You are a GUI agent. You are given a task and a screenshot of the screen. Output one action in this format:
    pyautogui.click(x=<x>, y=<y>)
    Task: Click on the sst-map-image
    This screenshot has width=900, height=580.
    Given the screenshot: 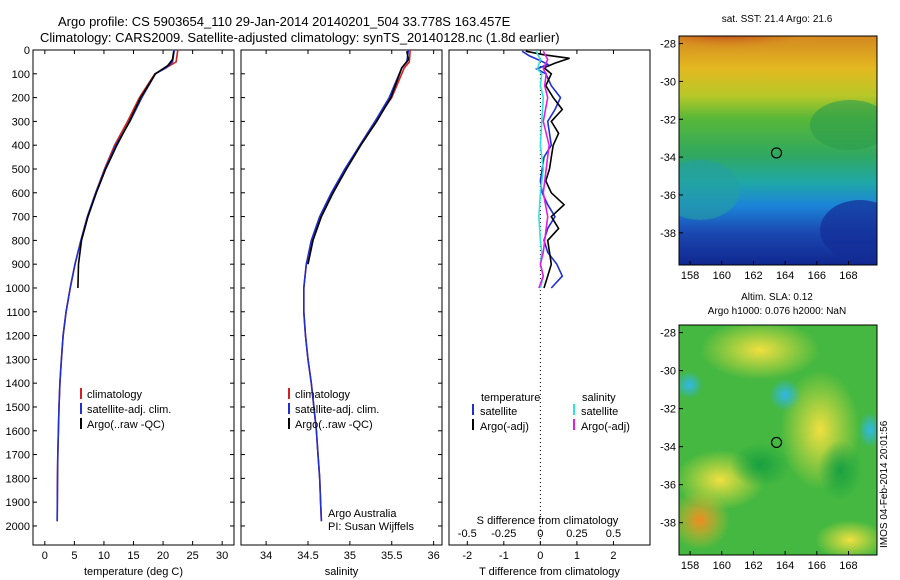 What is the action you would take?
    pyautogui.click(x=778, y=150)
    